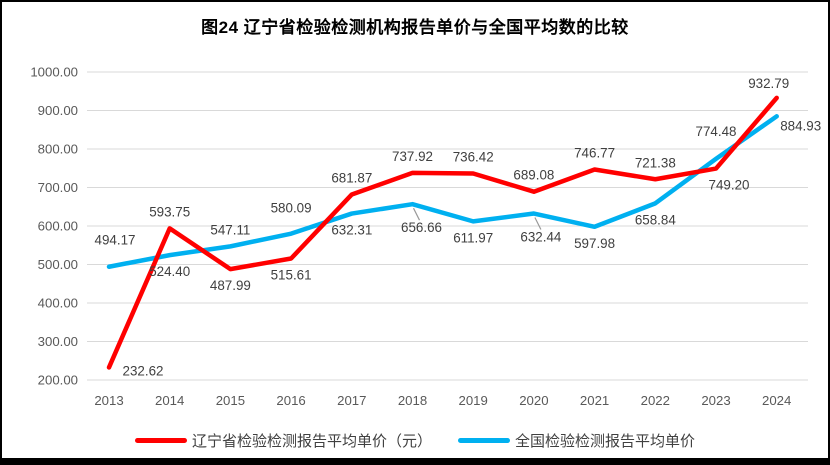 This screenshot has width=830, height=465. I want to click on data-point-label: 658.84, so click(656, 219).